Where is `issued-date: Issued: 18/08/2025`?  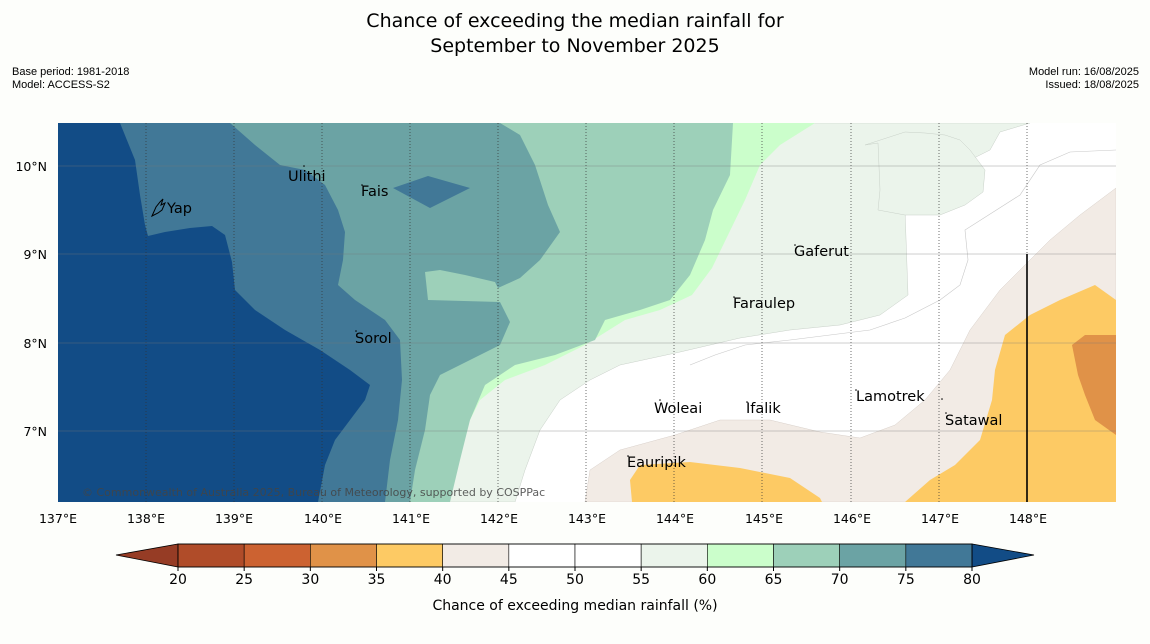
issued-date: Issued: 18/08/2025 is located at coordinates (1092, 84).